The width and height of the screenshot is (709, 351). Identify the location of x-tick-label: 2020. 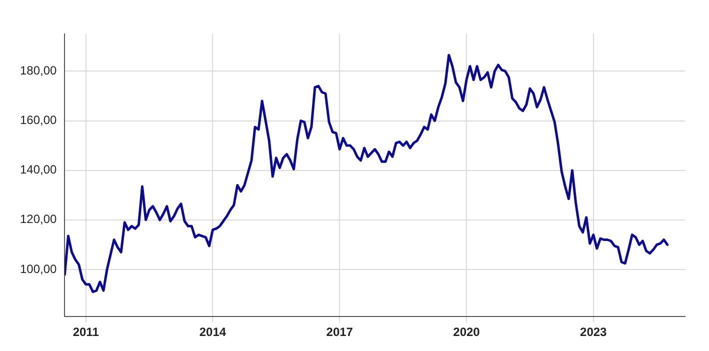
(466, 332).